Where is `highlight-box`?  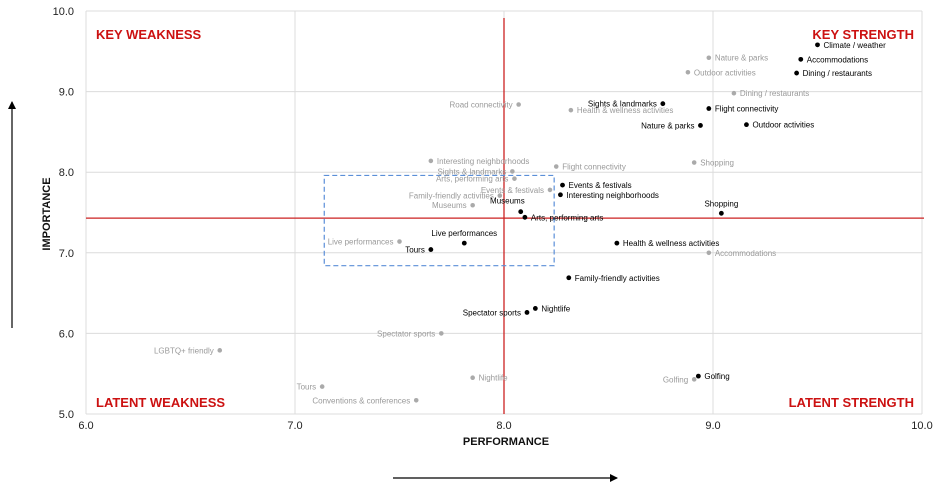
highlight-box is located at coordinates (439, 220).